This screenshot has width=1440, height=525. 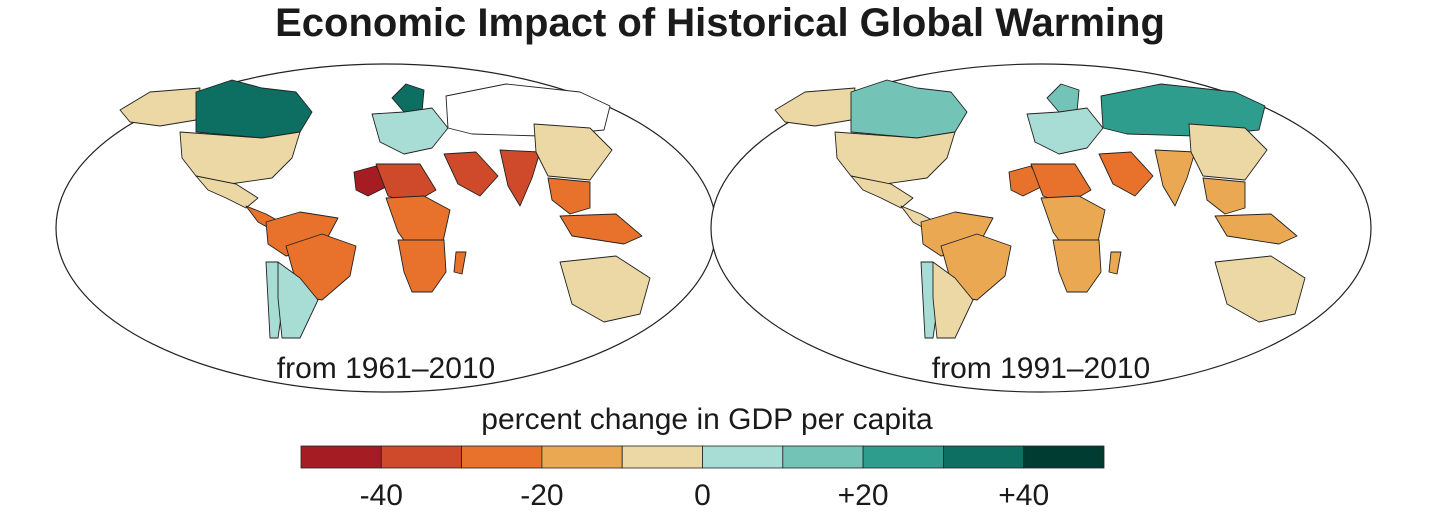 What do you see at coordinates (381, 495) in the screenshot?
I see `colorbar-tick-label: -40` at bounding box center [381, 495].